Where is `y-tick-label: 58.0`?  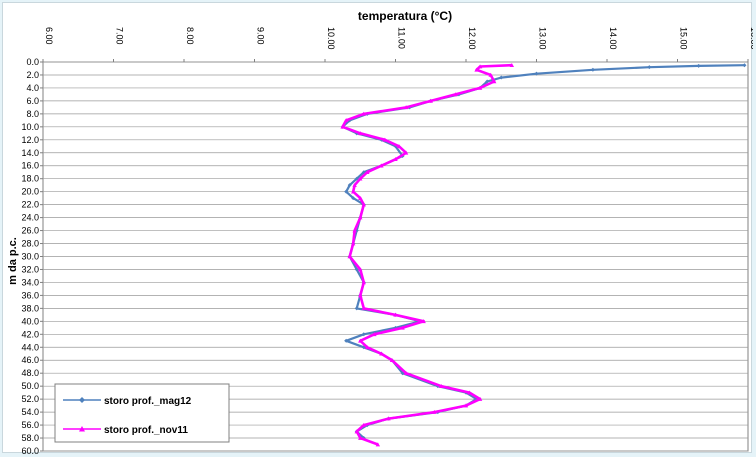 y-tick-label: 58.0 is located at coordinates (30, 438).